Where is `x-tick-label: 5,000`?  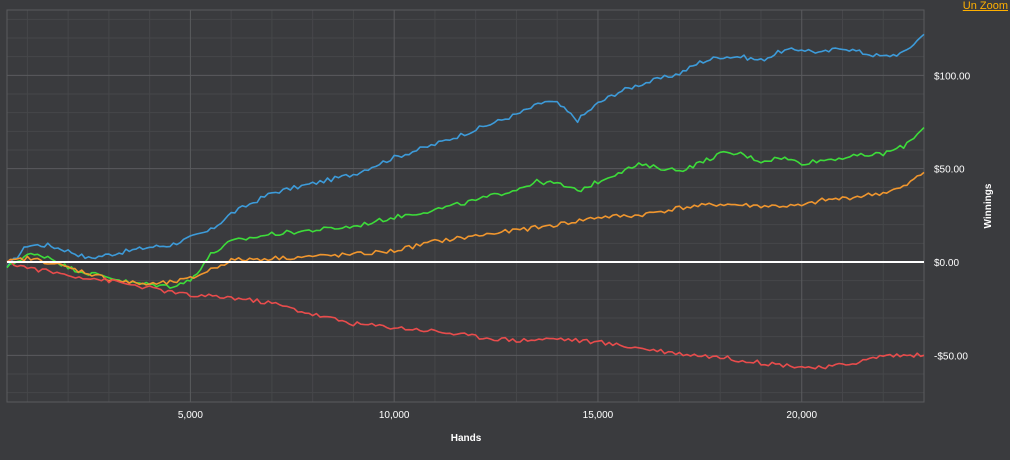 x-tick-label: 5,000 is located at coordinates (190, 415).